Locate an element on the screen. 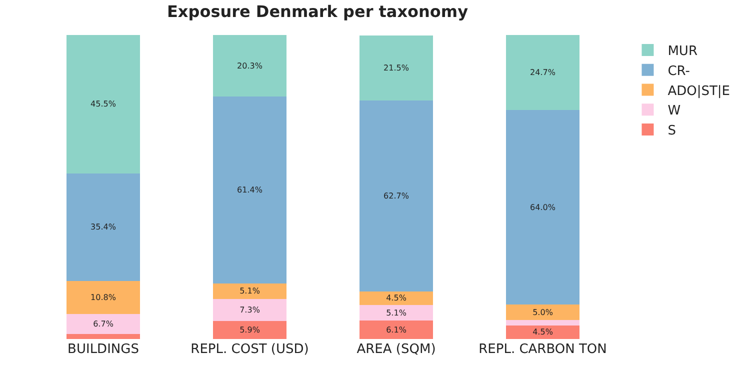 This screenshot has height=374, width=756. legend-label: MUR is located at coordinates (683, 52).